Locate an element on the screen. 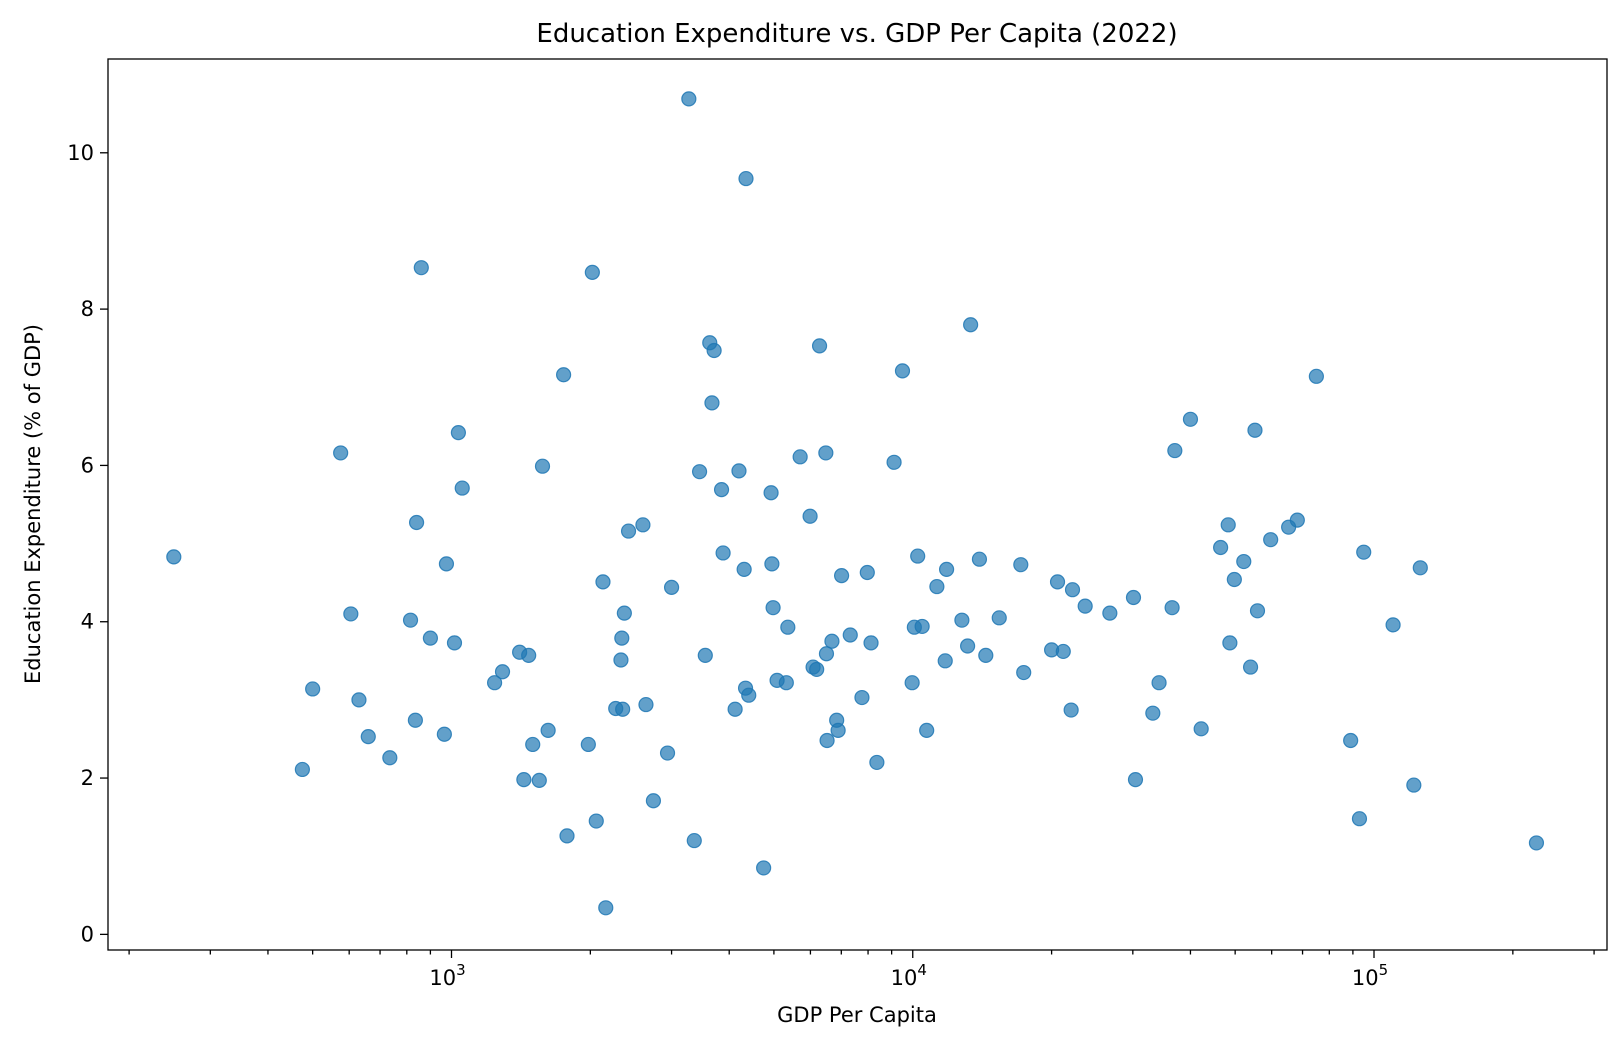  x-tick-label: 10⁵ is located at coordinates (1370, 975).